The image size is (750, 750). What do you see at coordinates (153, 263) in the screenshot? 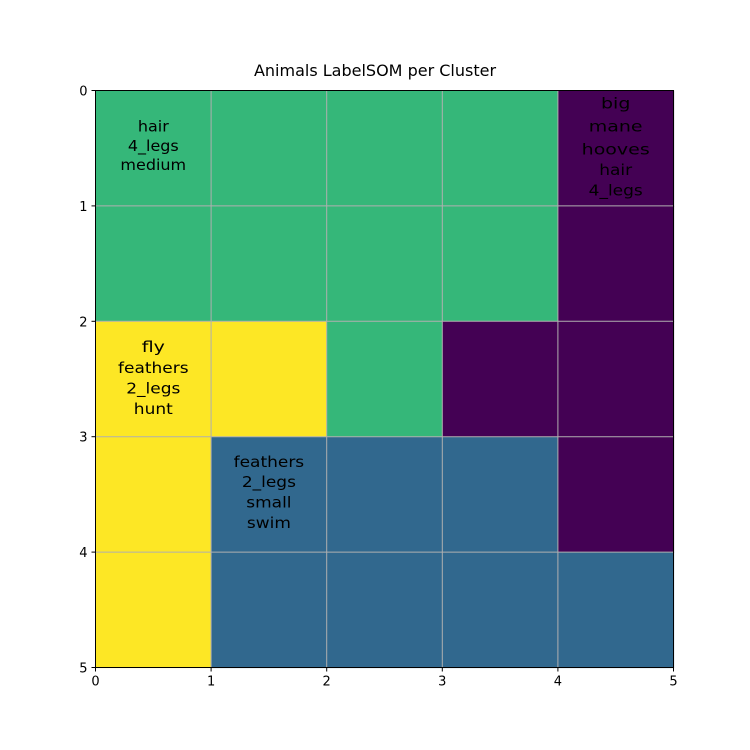
I see `cell-r1-c0` at bounding box center [153, 263].